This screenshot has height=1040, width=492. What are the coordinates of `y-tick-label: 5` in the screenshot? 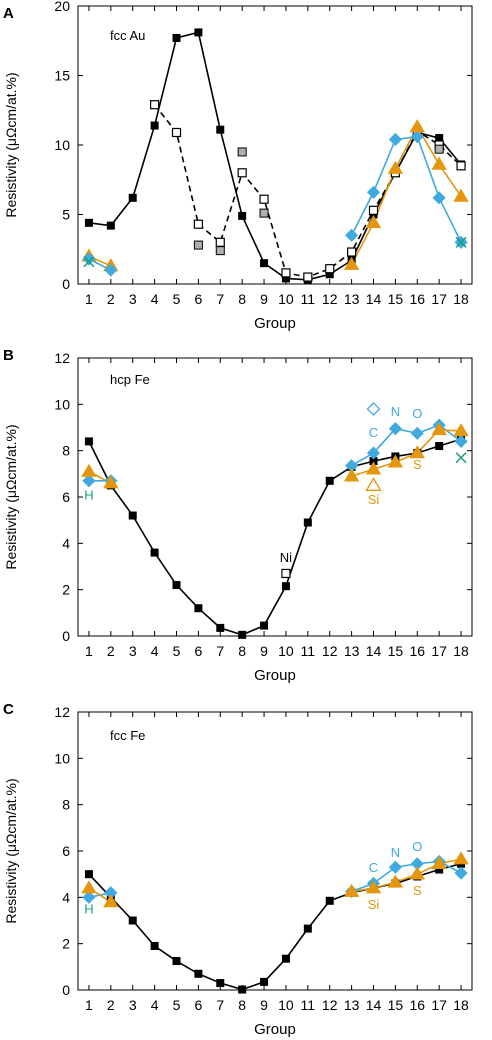 It's located at (66, 215).